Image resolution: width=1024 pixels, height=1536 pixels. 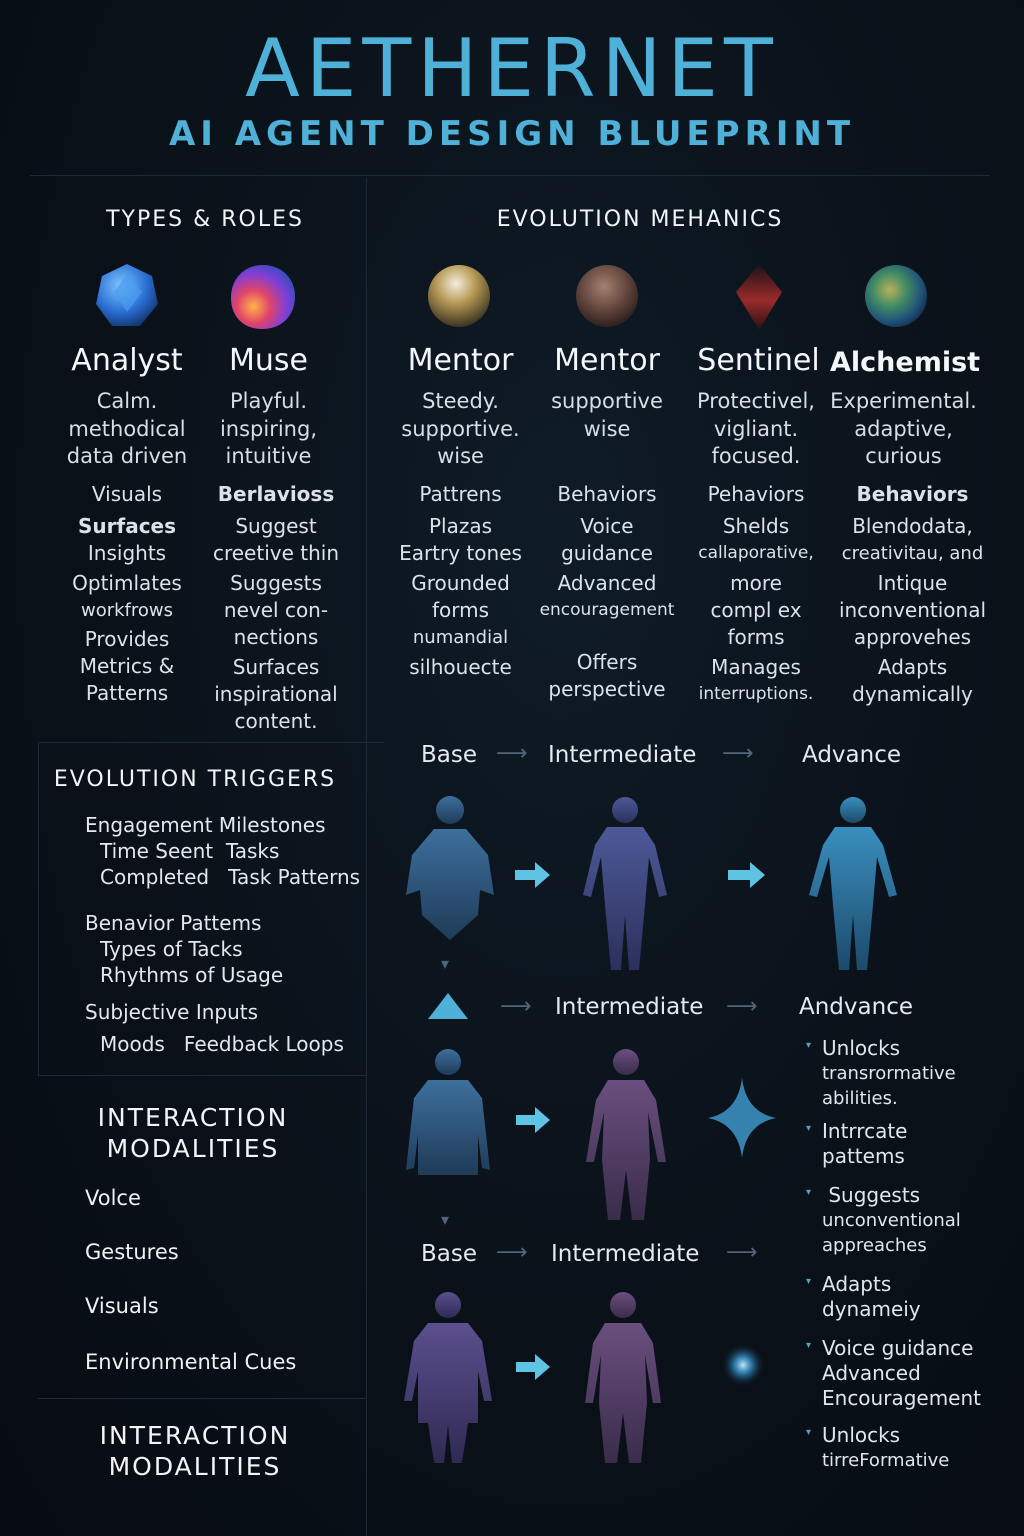 What do you see at coordinates (902, 1398) in the screenshot?
I see `bullet-line: Encouragement` at bounding box center [902, 1398].